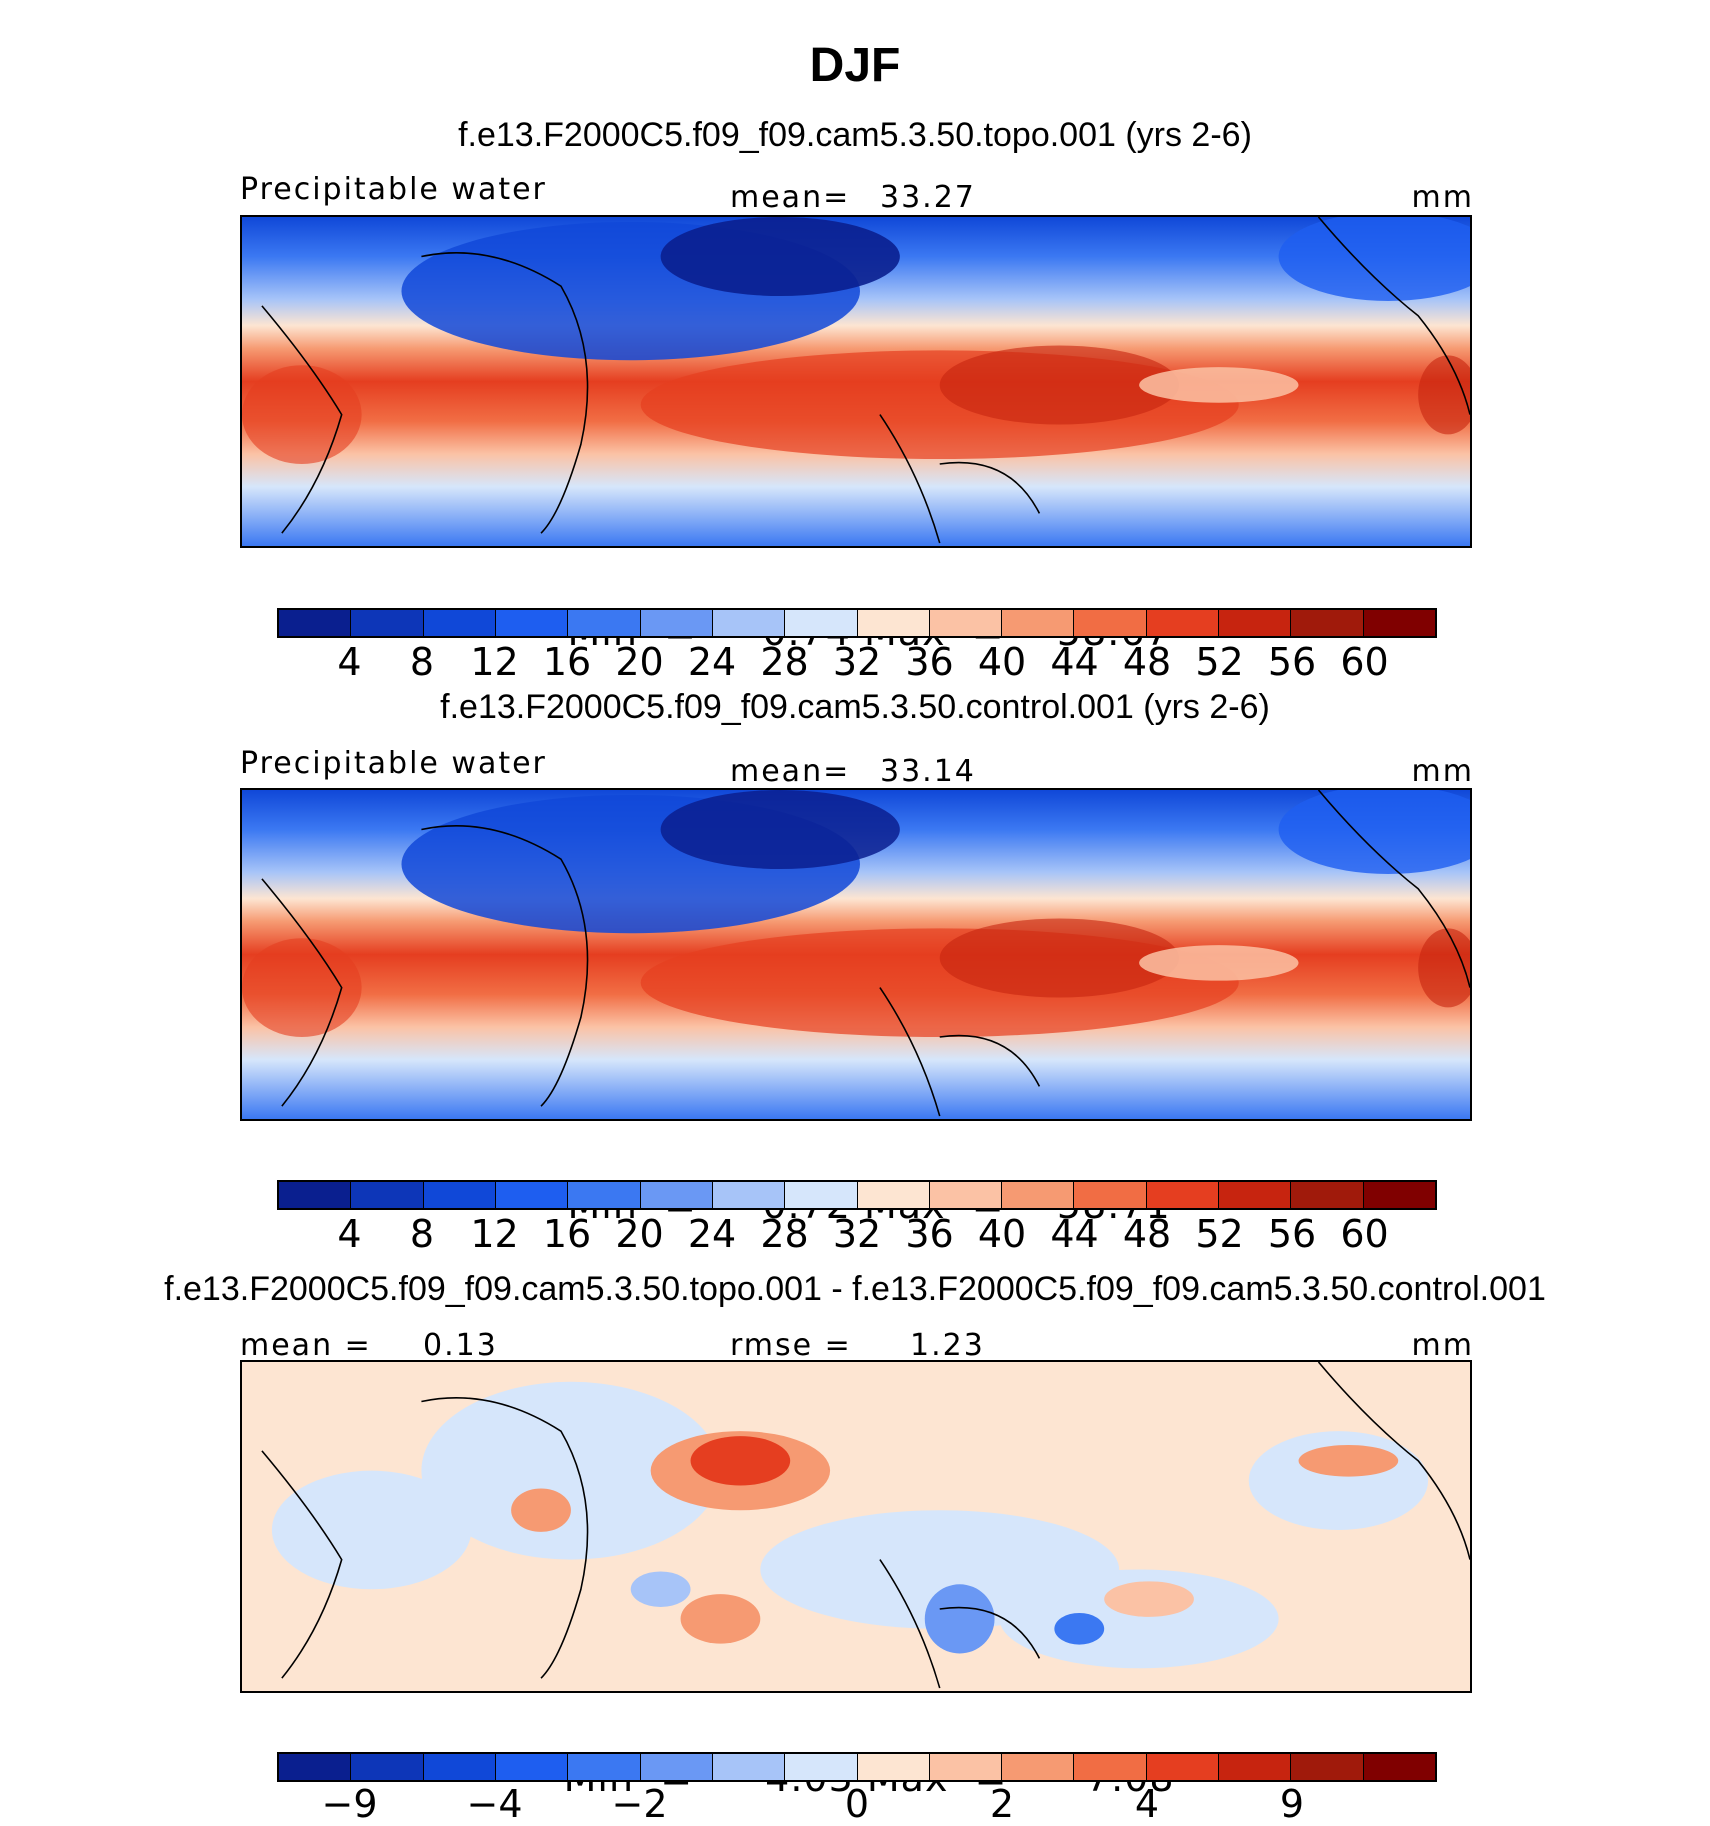 This screenshot has height=1826, width=1710. What do you see at coordinates (1442, 197) in the screenshot?
I see `panel-1-units: mm` at bounding box center [1442, 197].